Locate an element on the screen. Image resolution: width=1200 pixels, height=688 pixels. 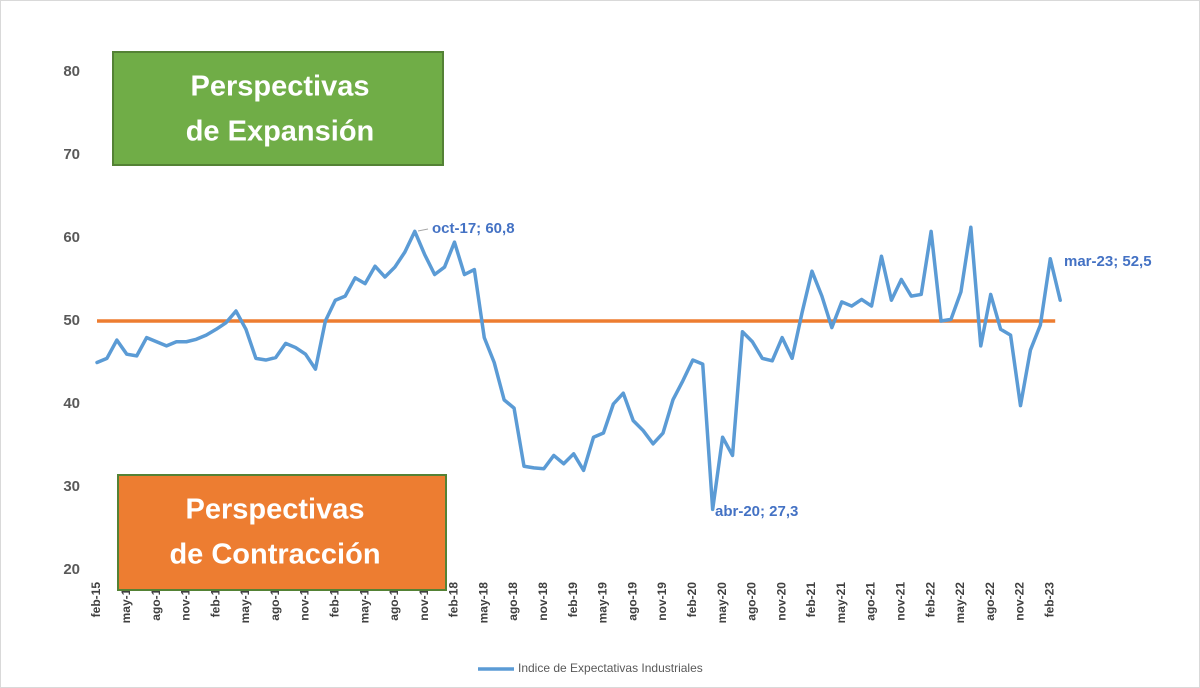
x-tick-label: may-17 is located at coordinates (364, 603).